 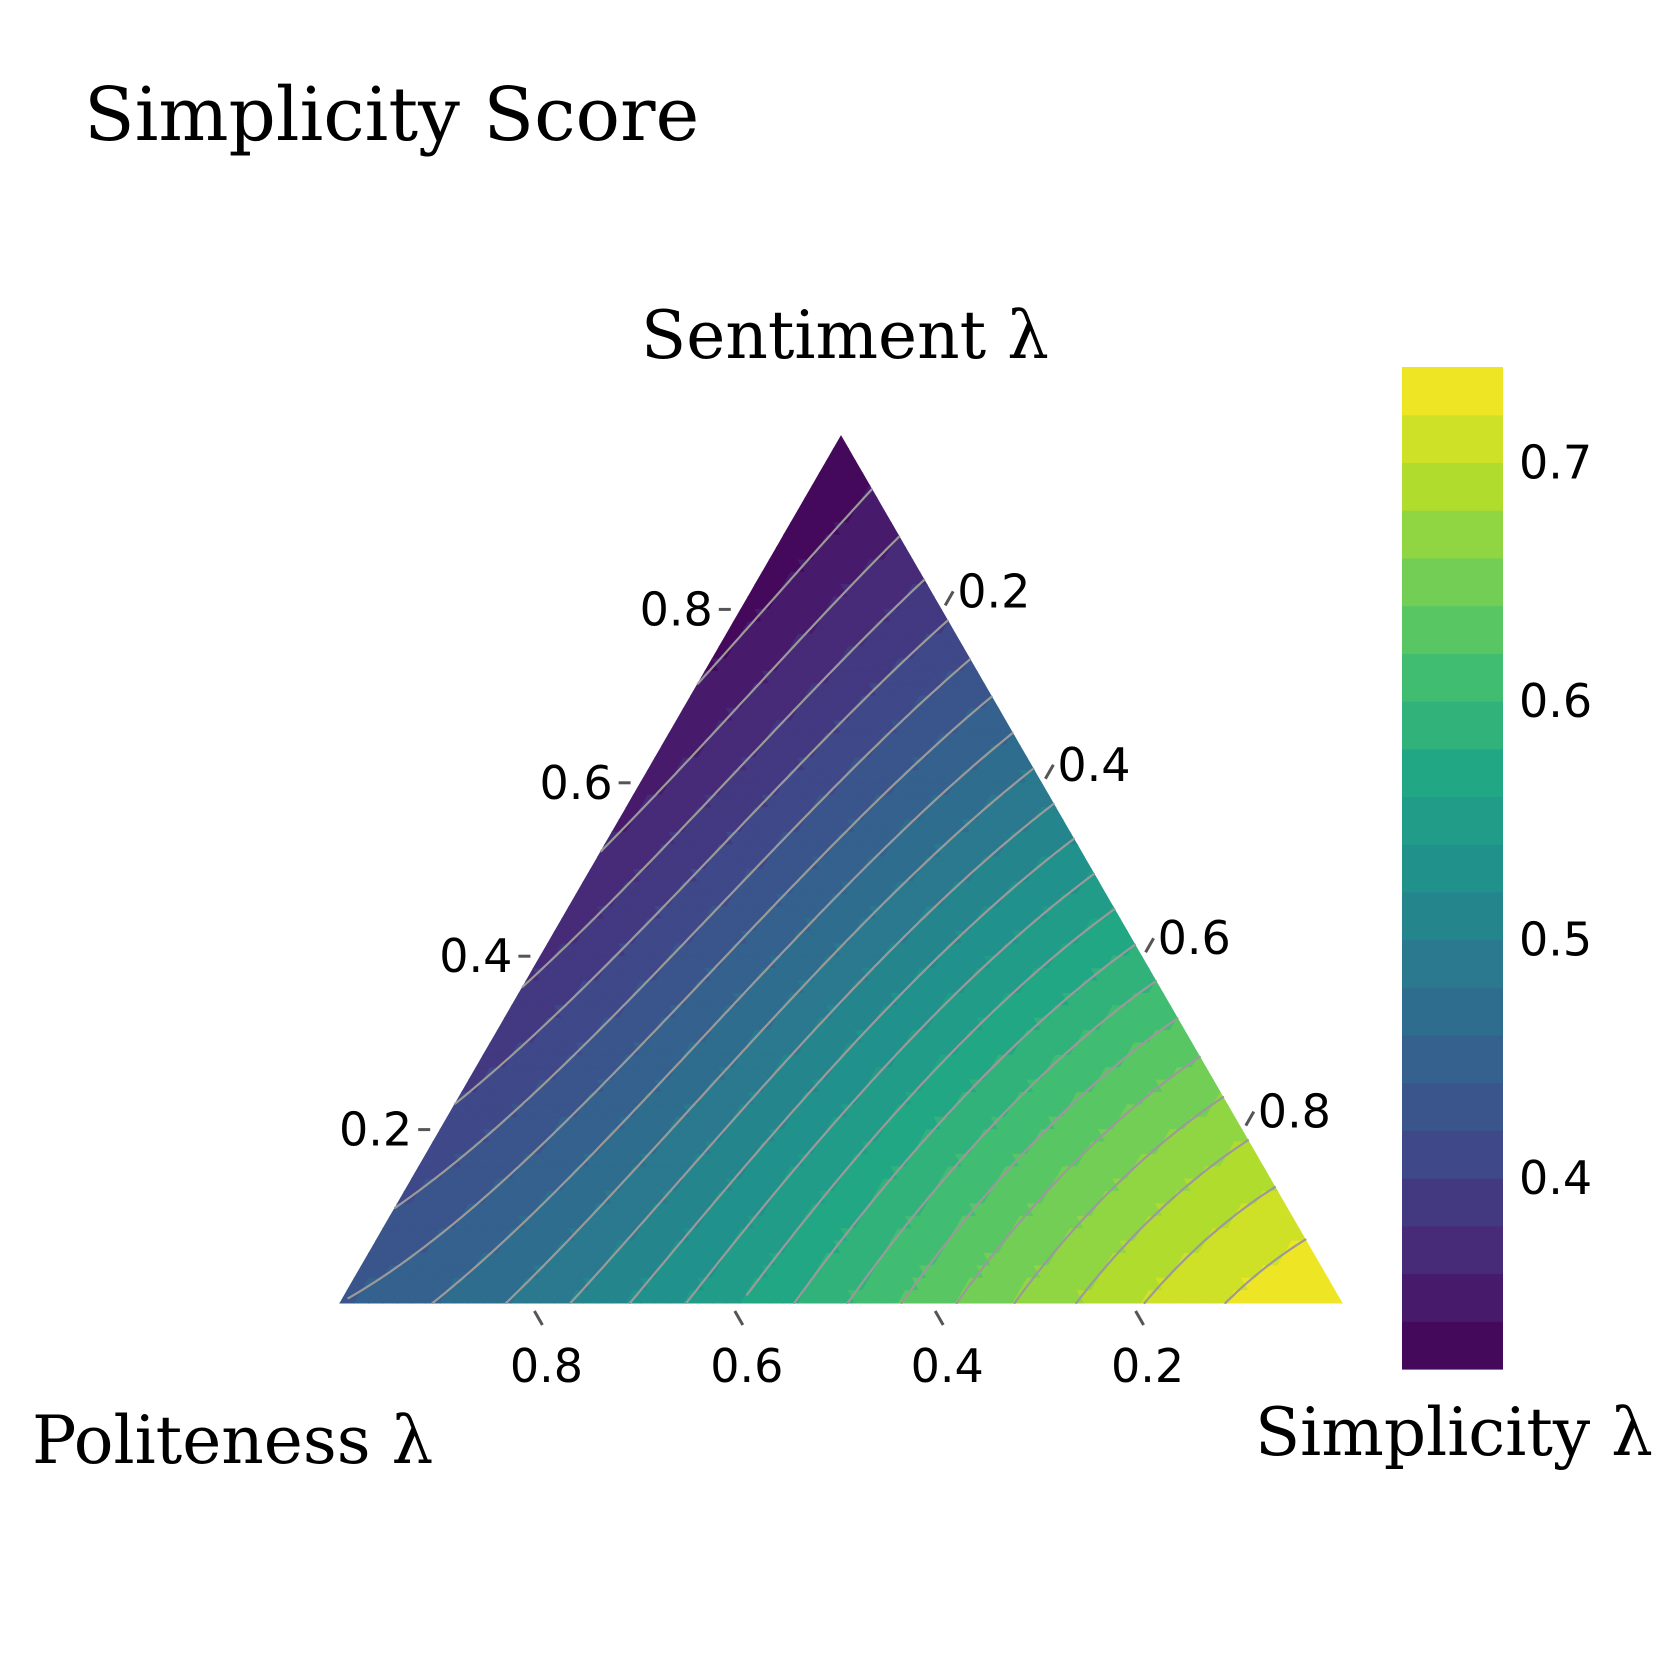 I want to click on colorbar-tick-label: 0.4, so click(x=1555, y=1178).